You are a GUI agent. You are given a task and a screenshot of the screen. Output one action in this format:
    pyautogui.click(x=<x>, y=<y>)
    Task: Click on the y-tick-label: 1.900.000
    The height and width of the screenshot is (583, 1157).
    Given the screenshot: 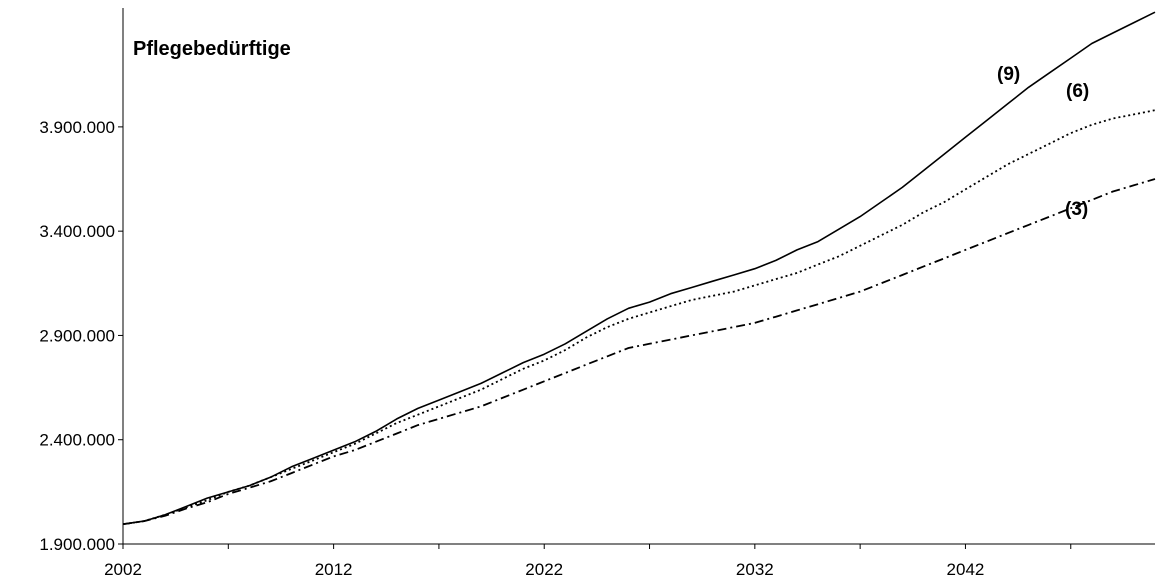 What is the action you would take?
    pyautogui.click(x=77, y=544)
    